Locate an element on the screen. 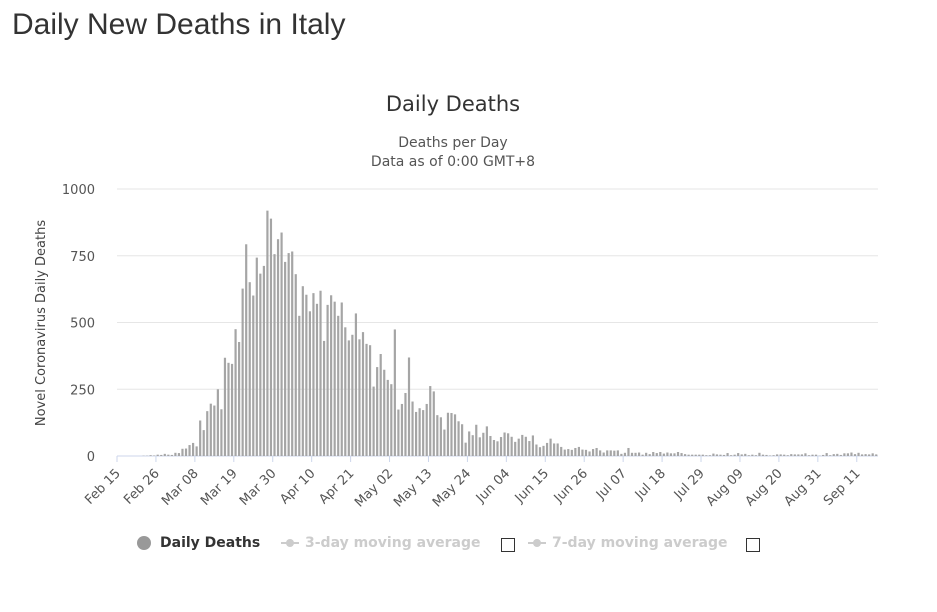 The width and height of the screenshot is (937, 612). 7-day-average-checkbox is located at coordinates (753, 545).